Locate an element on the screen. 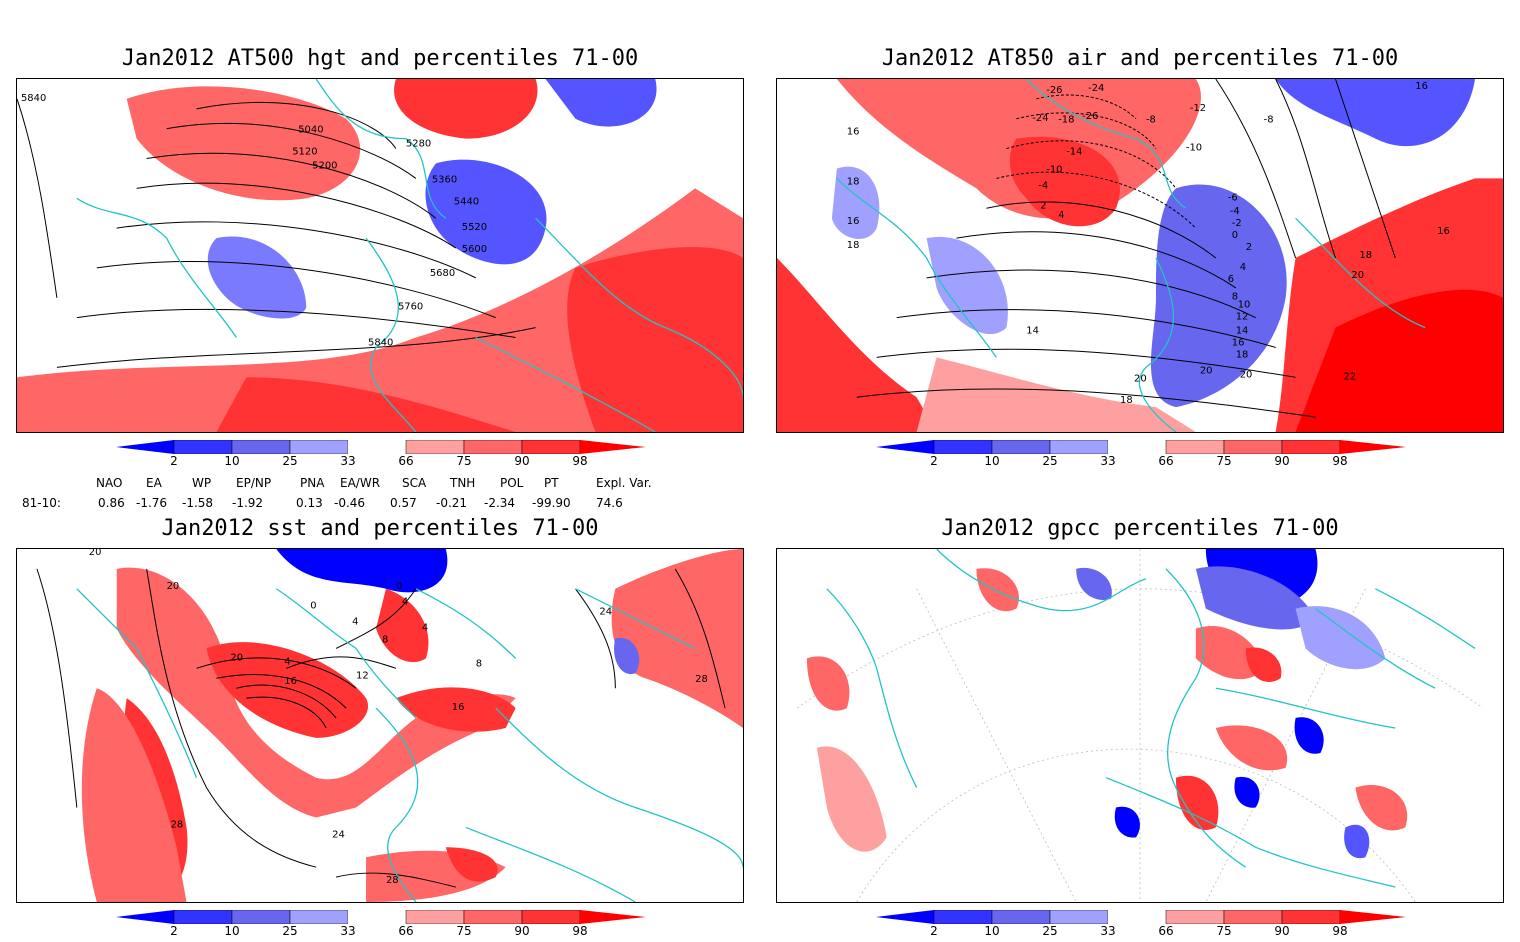 Image resolution: width=1520 pixels, height=942 pixels. index-row-label: 81-10: is located at coordinates (41, 503).